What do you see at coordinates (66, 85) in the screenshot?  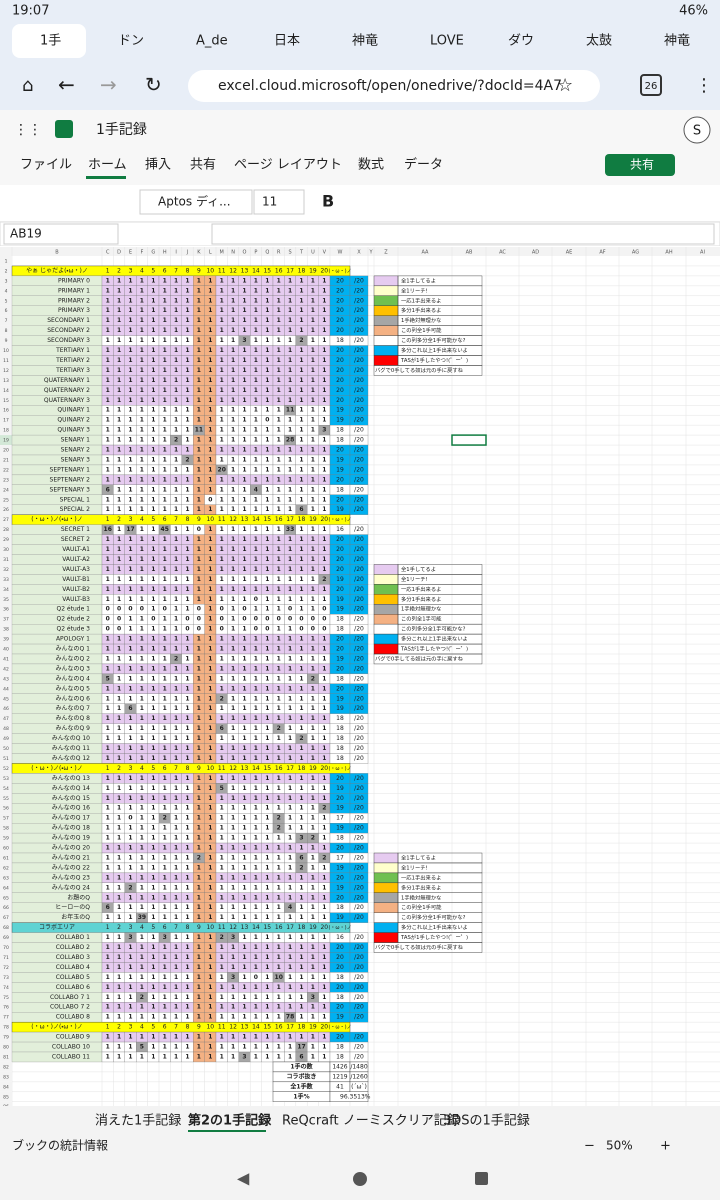 I see `back-button: ←` at bounding box center [66, 85].